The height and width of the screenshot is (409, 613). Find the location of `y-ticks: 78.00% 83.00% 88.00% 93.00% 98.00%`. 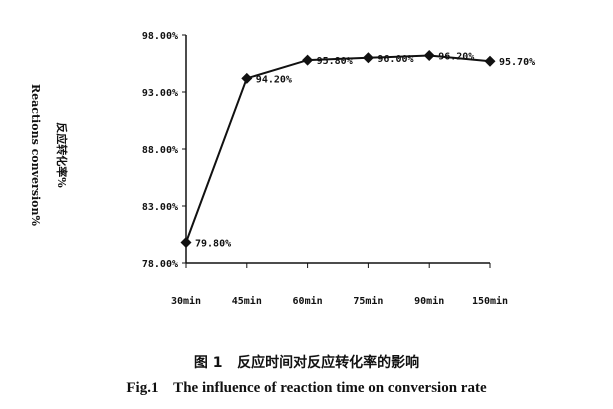

y-ticks: 78.00% 83.00% 88.00% 93.00% 98.00% is located at coordinates (164, 150).